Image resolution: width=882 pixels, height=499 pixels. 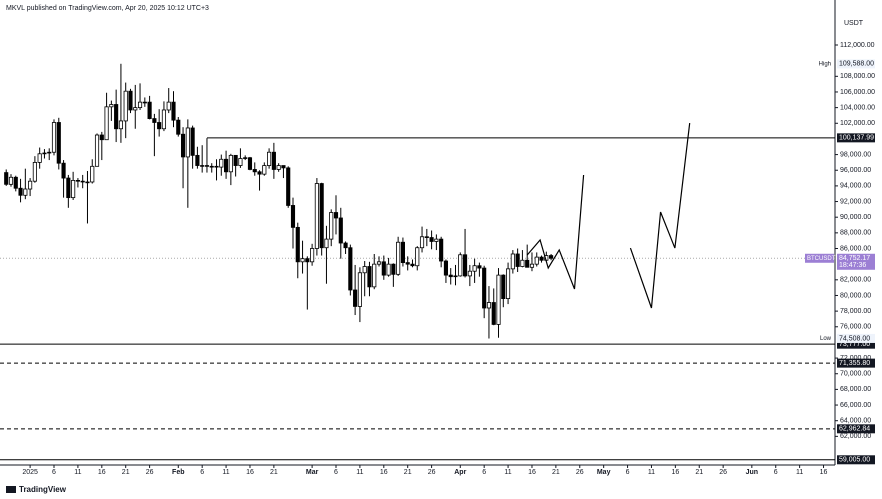 I want to click on level-label: 71,355.80, so click(x=854, y=363).